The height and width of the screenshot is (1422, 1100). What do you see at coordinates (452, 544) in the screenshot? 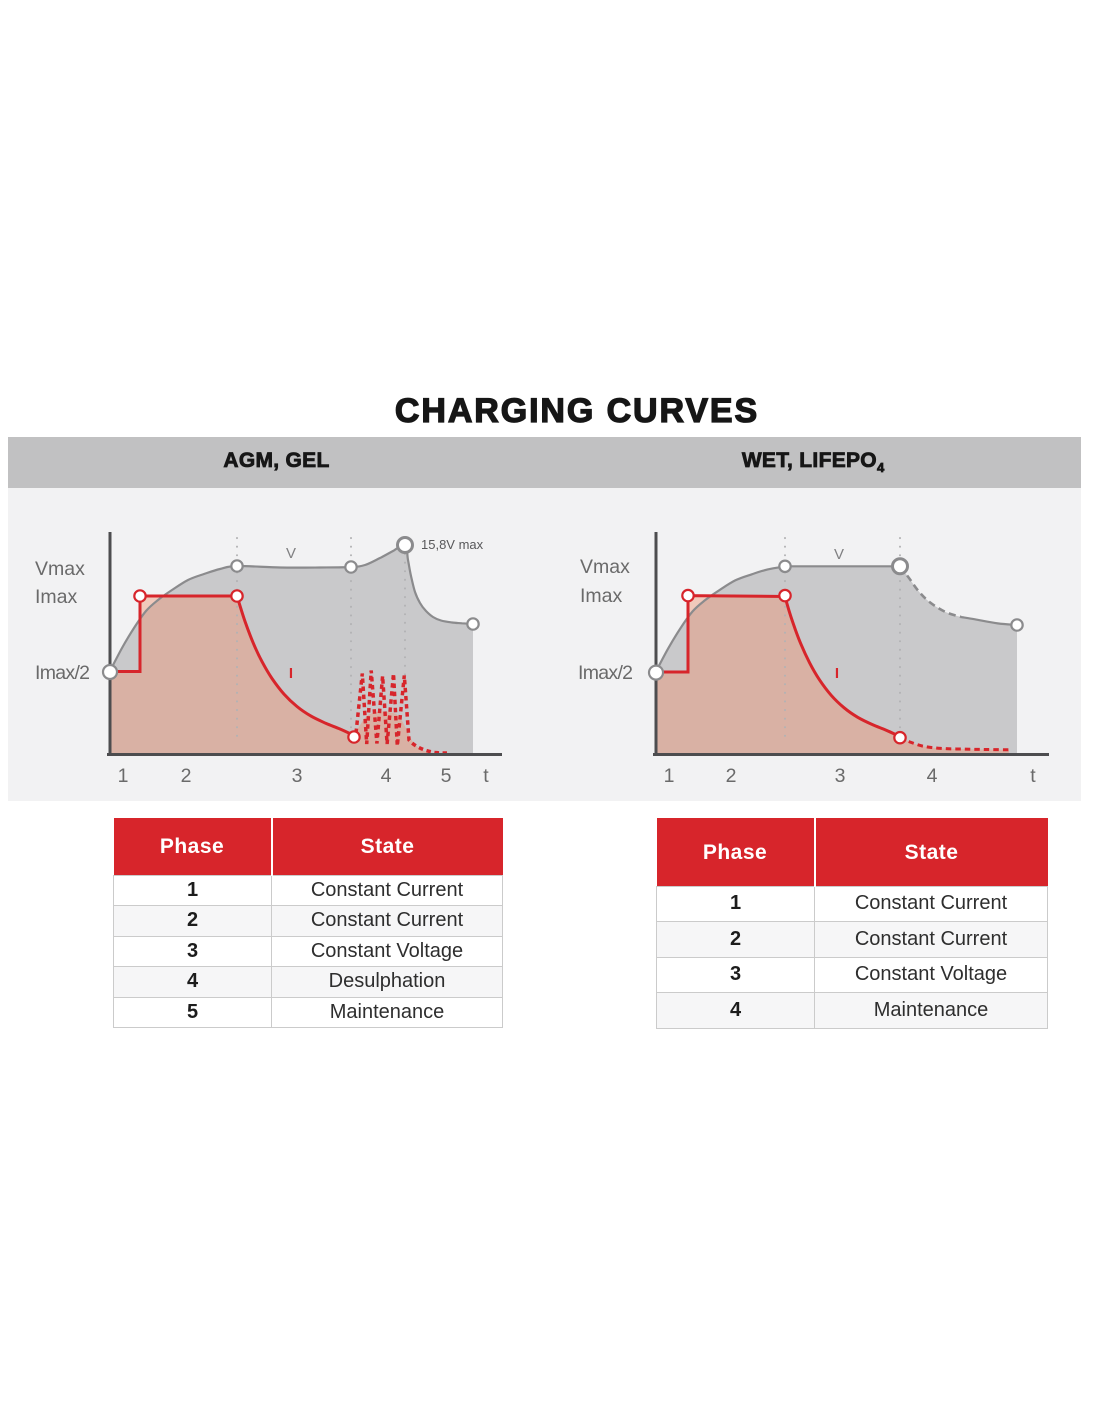
I see `svg-text: 15,8V max` at bounding box center [452, 544].